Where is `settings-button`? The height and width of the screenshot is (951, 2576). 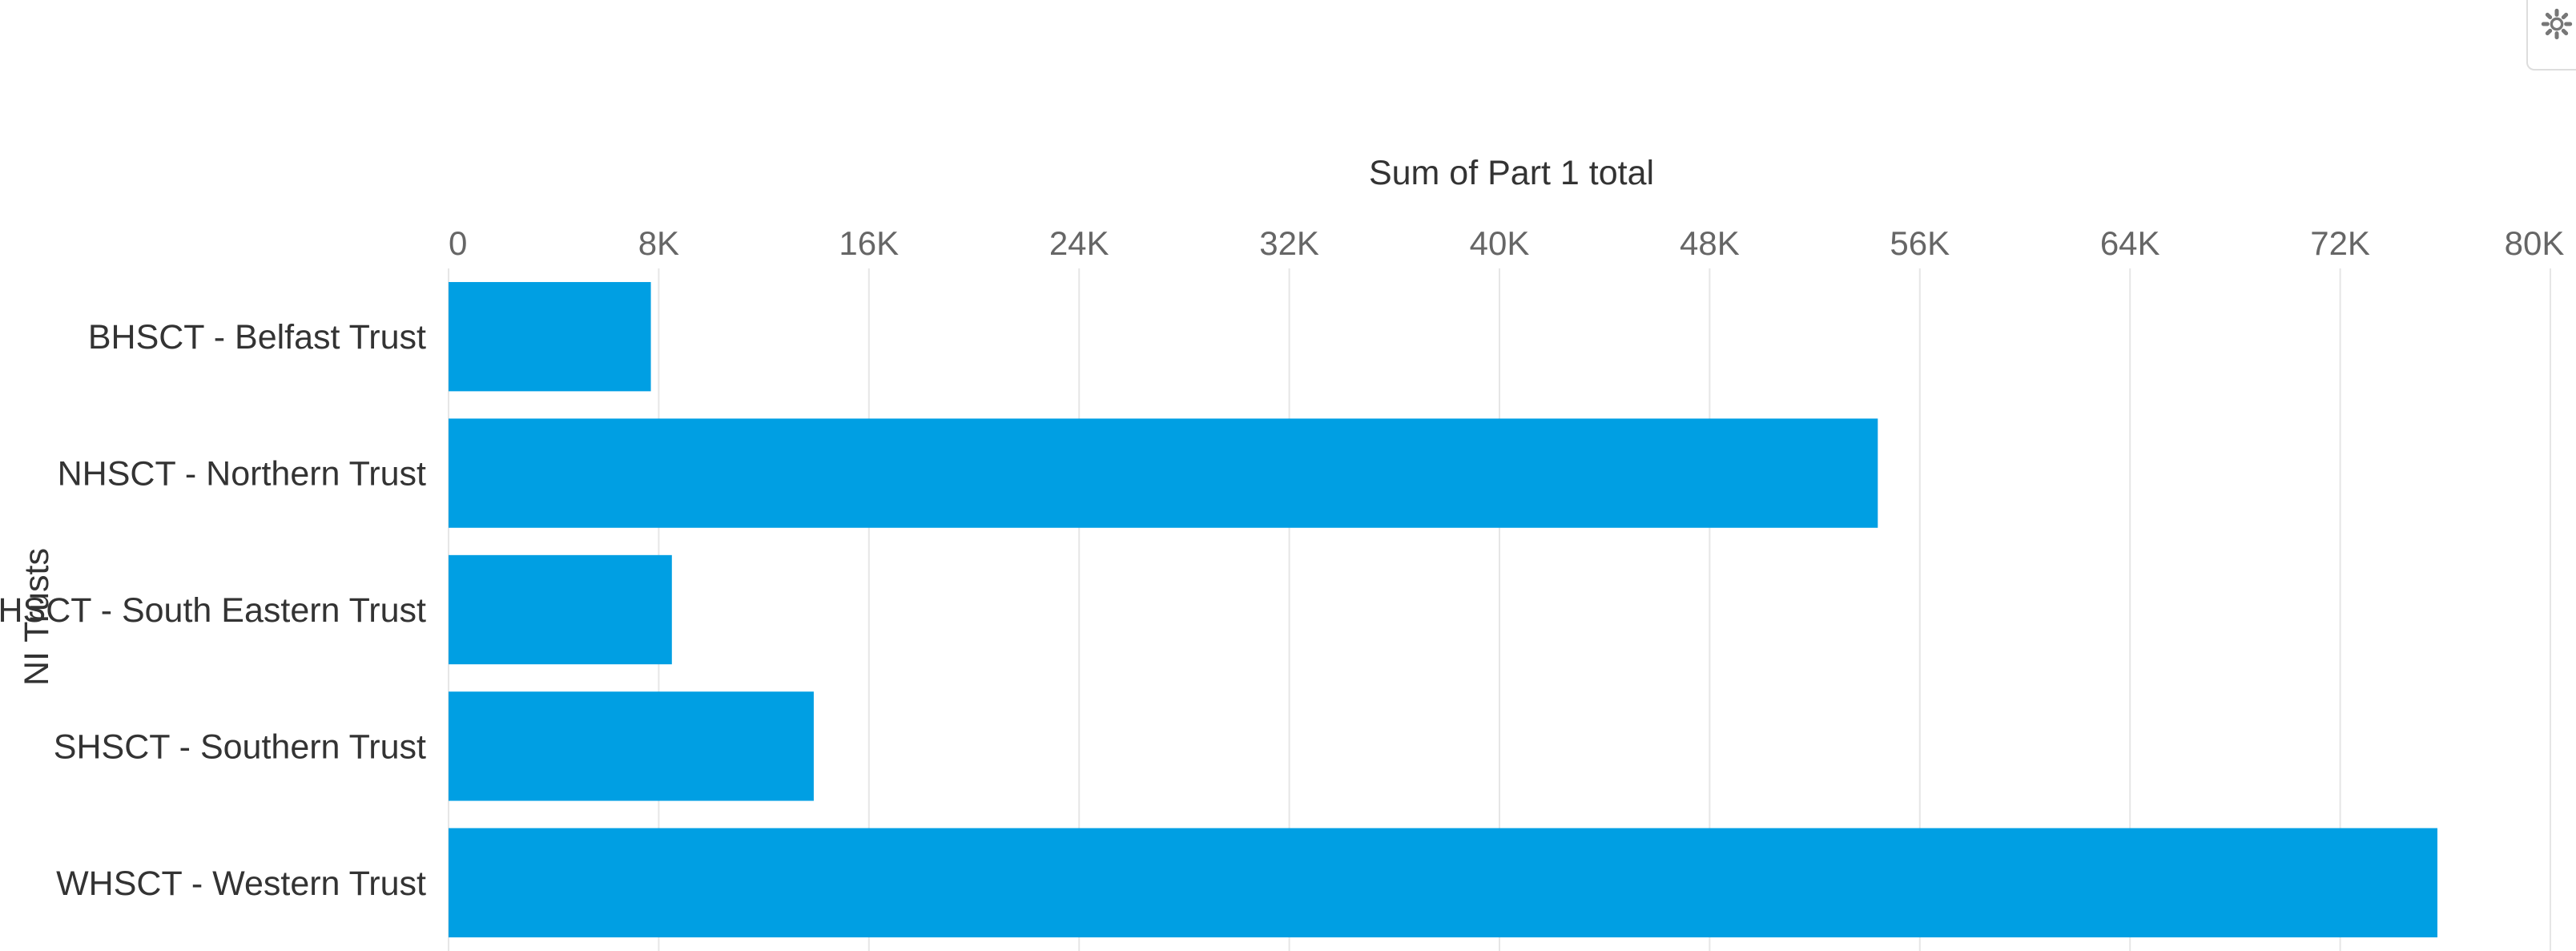 settings-button is located at coordinates (2551, 36).